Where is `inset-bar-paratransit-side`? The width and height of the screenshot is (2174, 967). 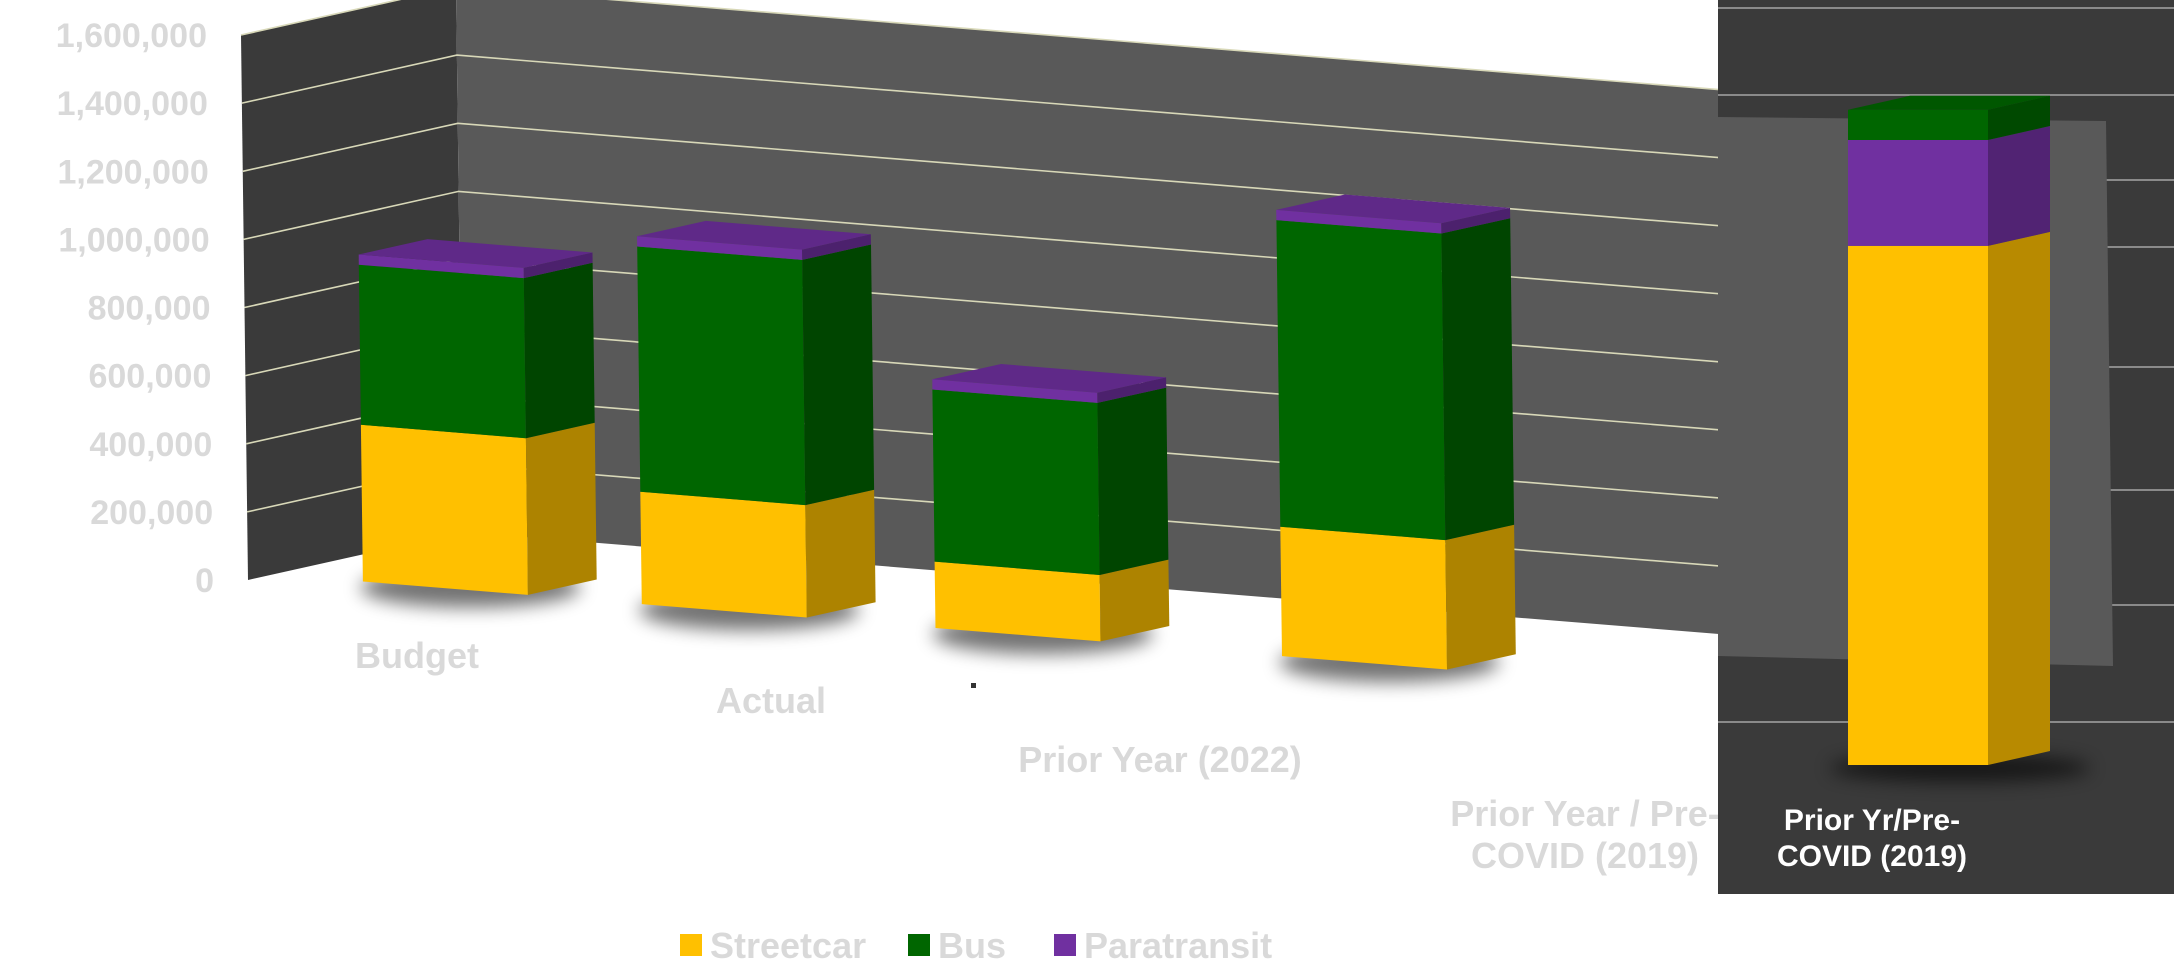
inset-bar-paratransit-side is located at coordinates (2019, 186).